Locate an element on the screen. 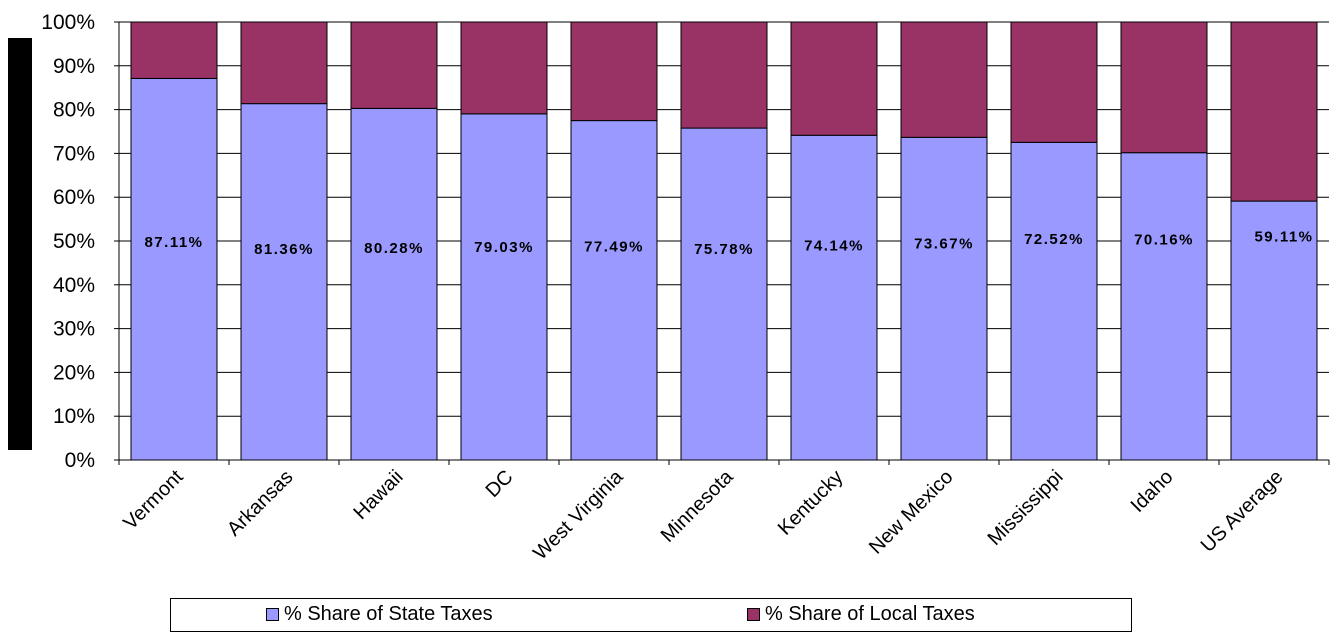 Image resolution: width=1337 pixels, height=633 pixels. data-label: 72.52% is located at coordinates (1054, 239).